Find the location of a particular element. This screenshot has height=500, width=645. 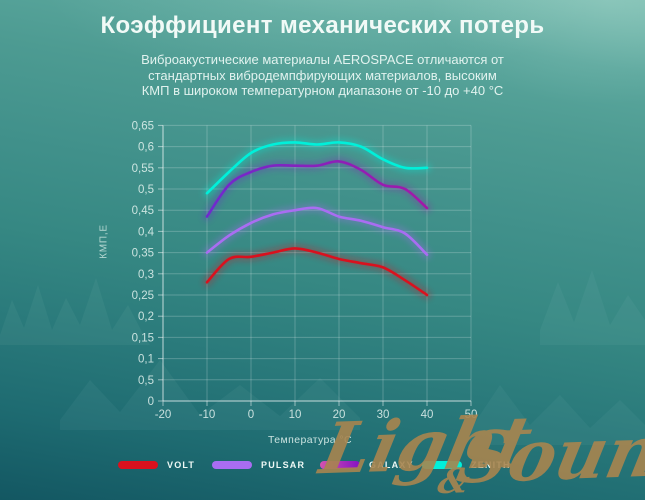

legend-item-pulsar: PULSAR is located at coordinates (258, 465).